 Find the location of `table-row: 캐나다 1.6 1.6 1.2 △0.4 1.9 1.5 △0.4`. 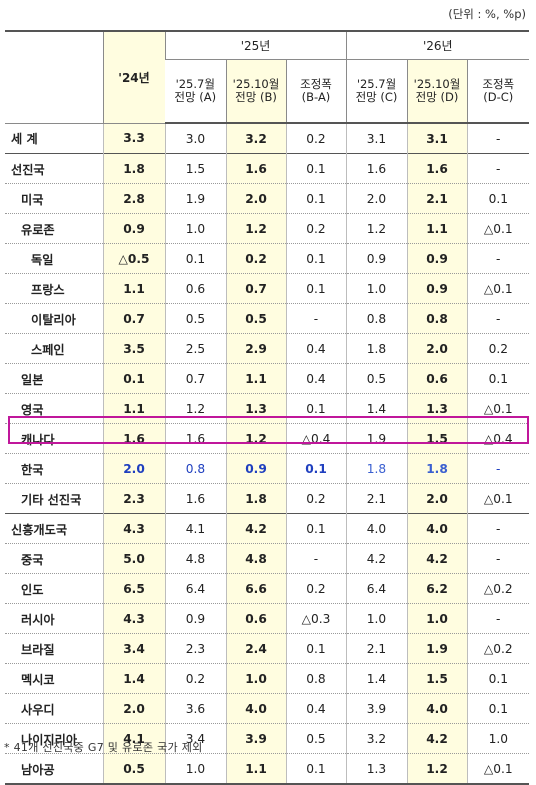

table-row: 캐나다 1.6 1.6 1.2 △0.4 1.9 1.5 △0.4 is located at coordinates (267, 438).